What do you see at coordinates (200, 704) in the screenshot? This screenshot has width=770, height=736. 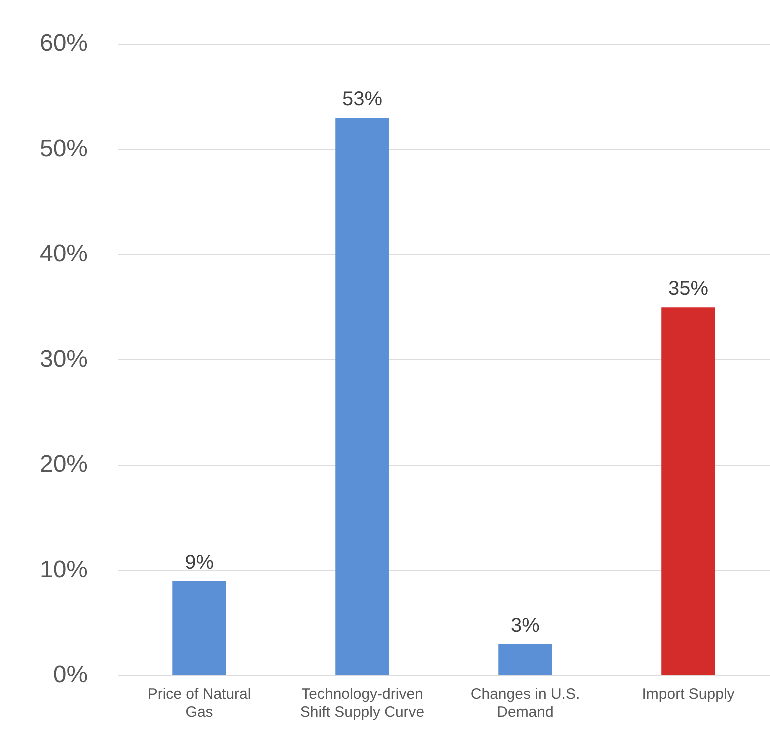 I see `x-tick-label: Price of Natural Gas` at bounding box center [200, 704].